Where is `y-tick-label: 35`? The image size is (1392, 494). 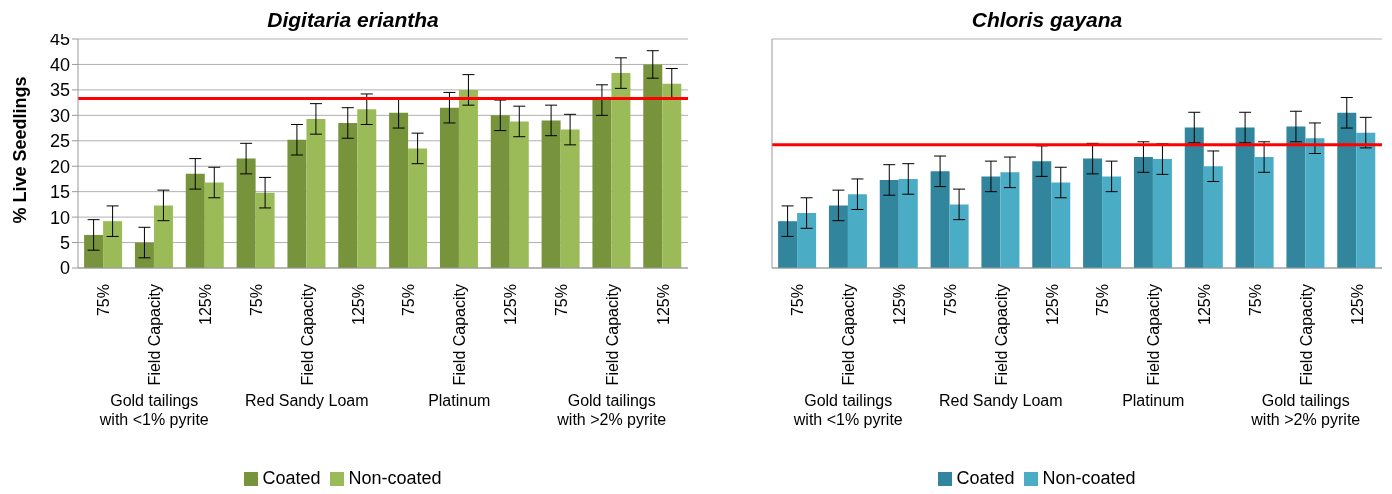 y-tick-label: 35 is located at coordinates (59, 90).